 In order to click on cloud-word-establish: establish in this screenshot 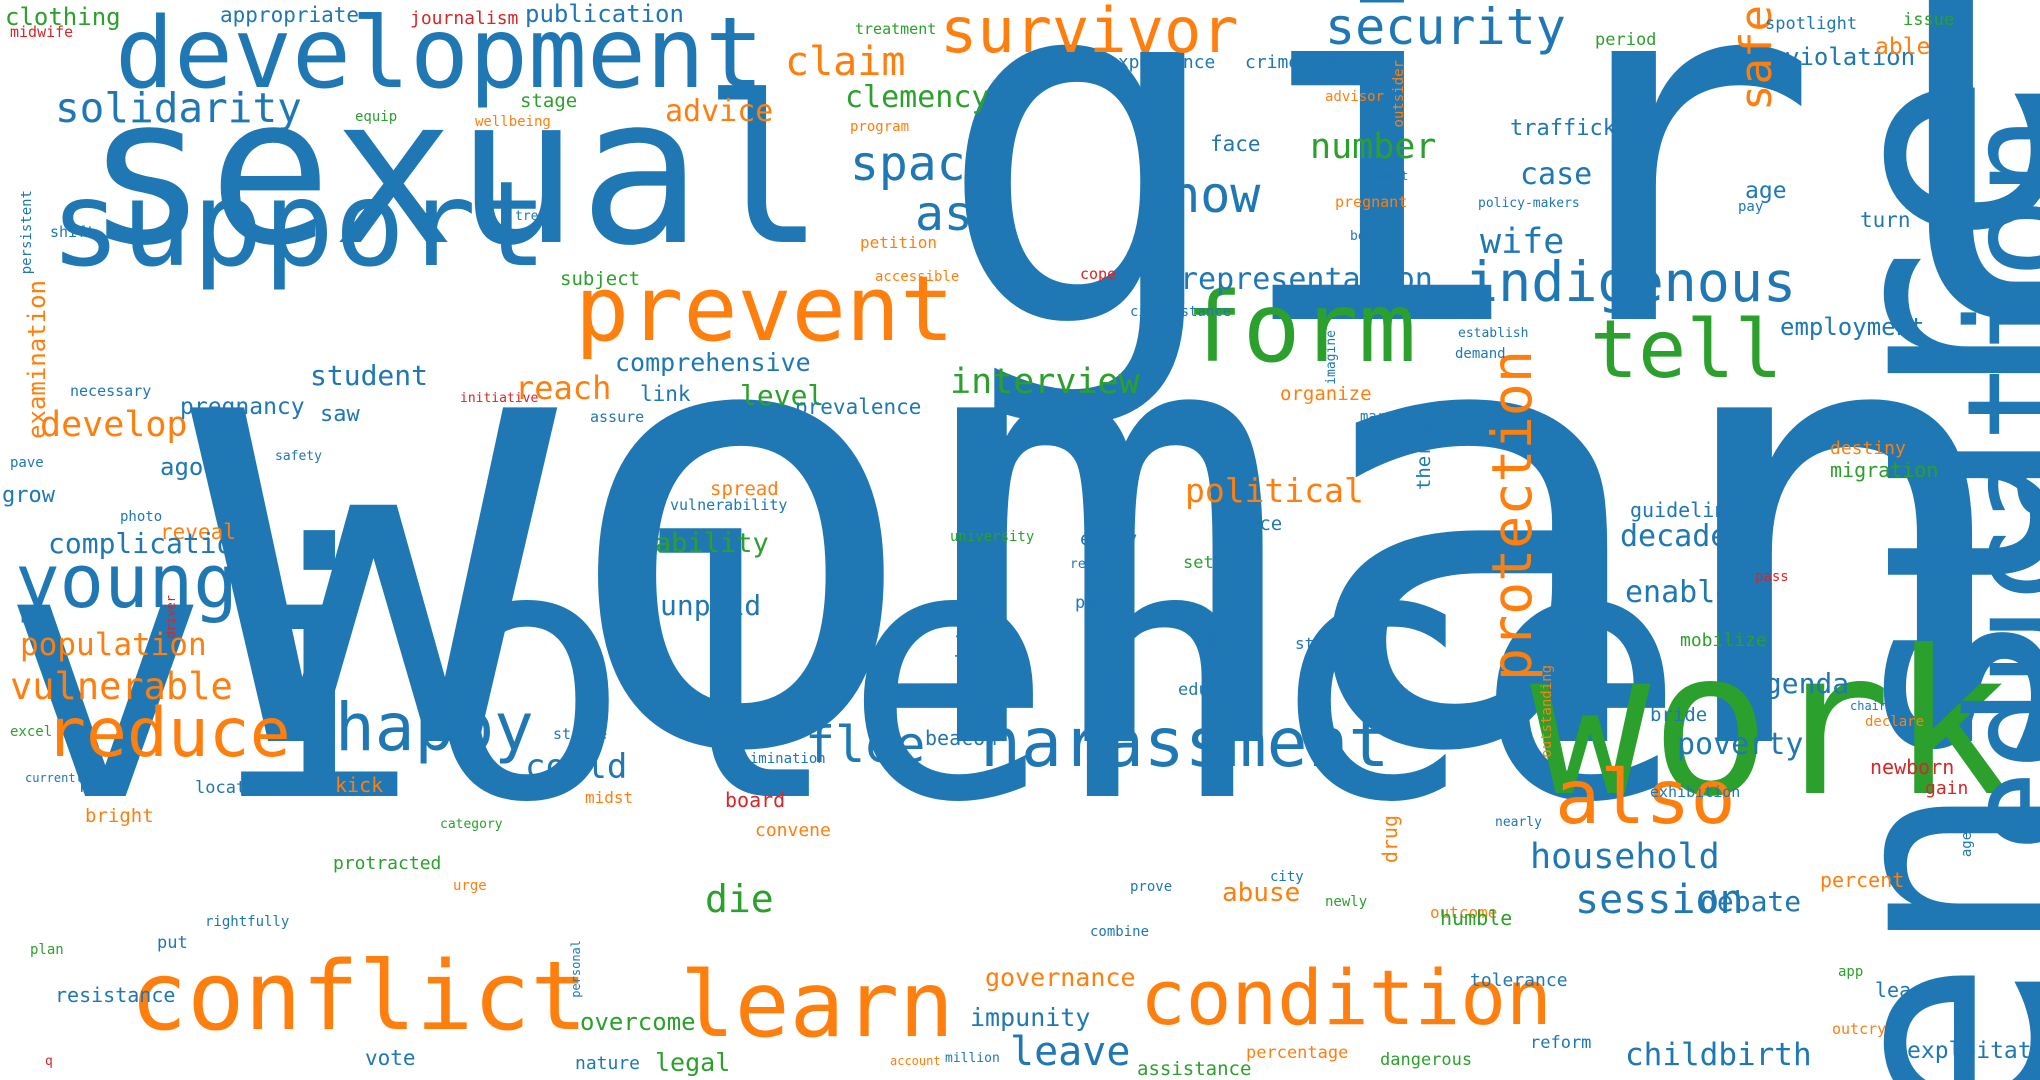, I will do `click(1493, 333)`.